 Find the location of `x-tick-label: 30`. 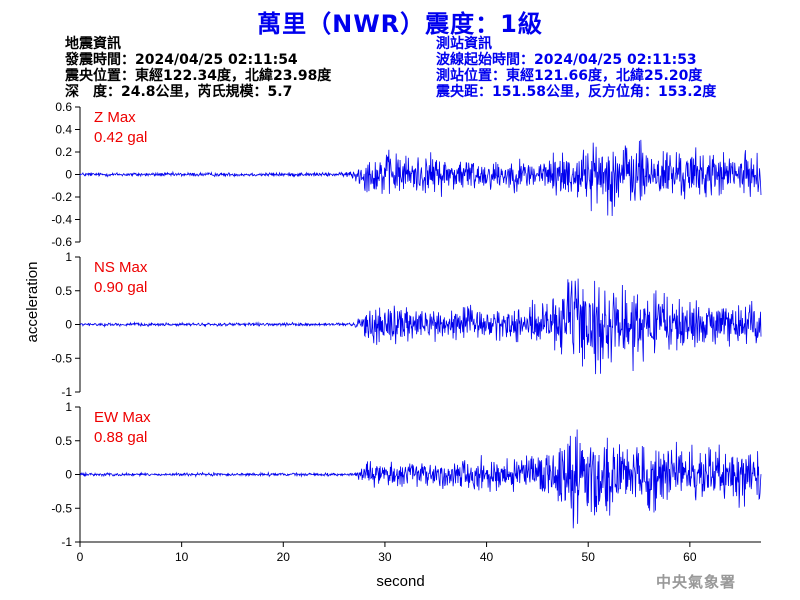

x-tick-label: 30 is located at coordinates (385, 557).